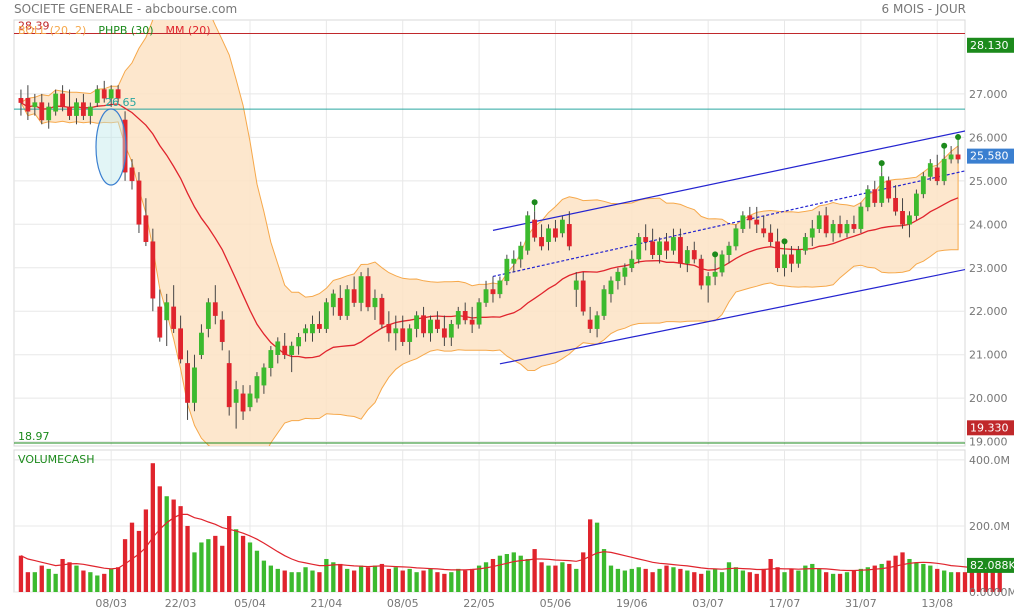 The height and width of the screenshot is (614, 1014). Describe the element at coordinates (556, 603) in the screenshot. I see `x-axis-tick-label: 05/06` at that location.